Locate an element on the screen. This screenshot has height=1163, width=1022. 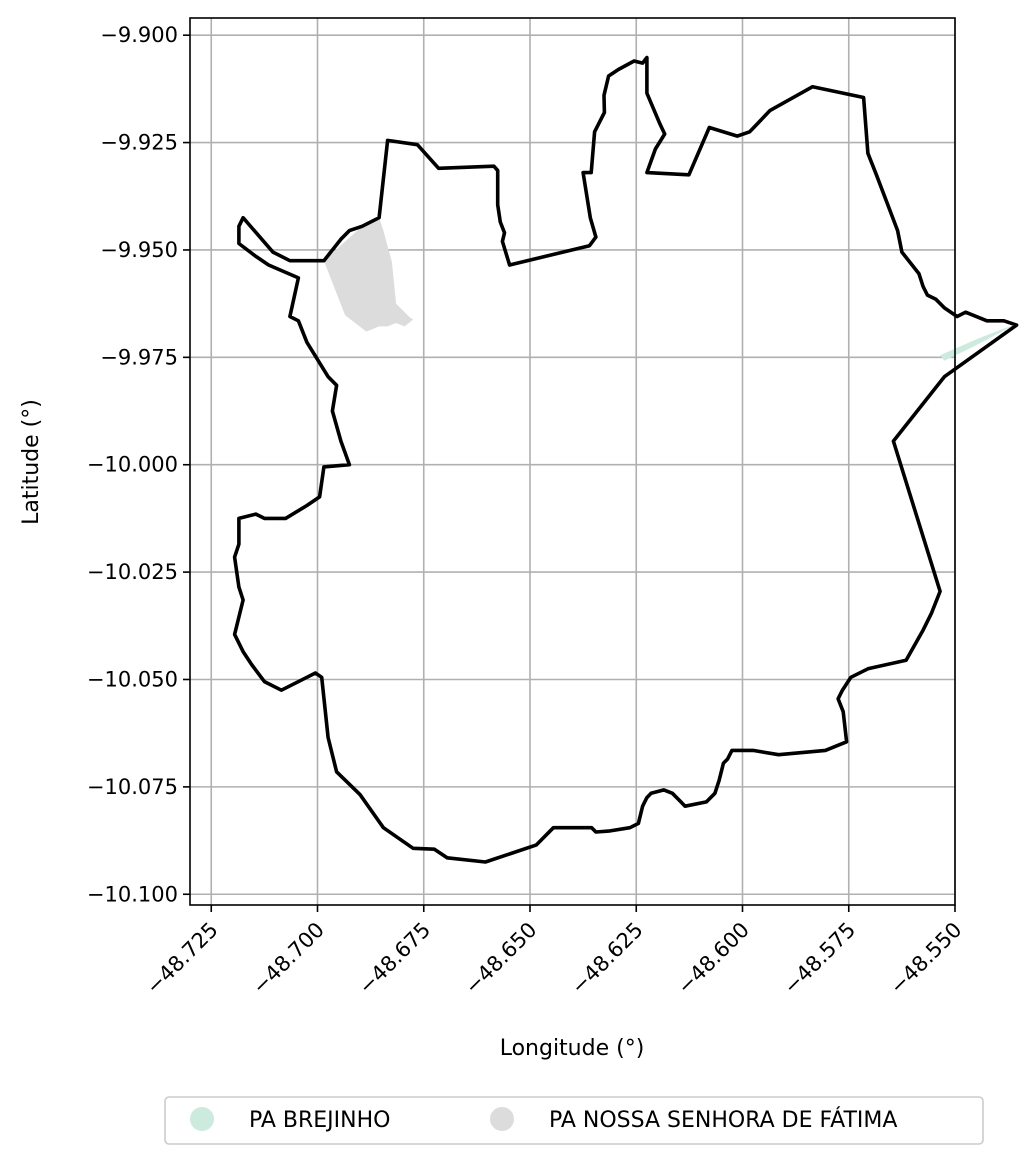
x-tick-label: −48.675 is located at coordinates (394, 958).